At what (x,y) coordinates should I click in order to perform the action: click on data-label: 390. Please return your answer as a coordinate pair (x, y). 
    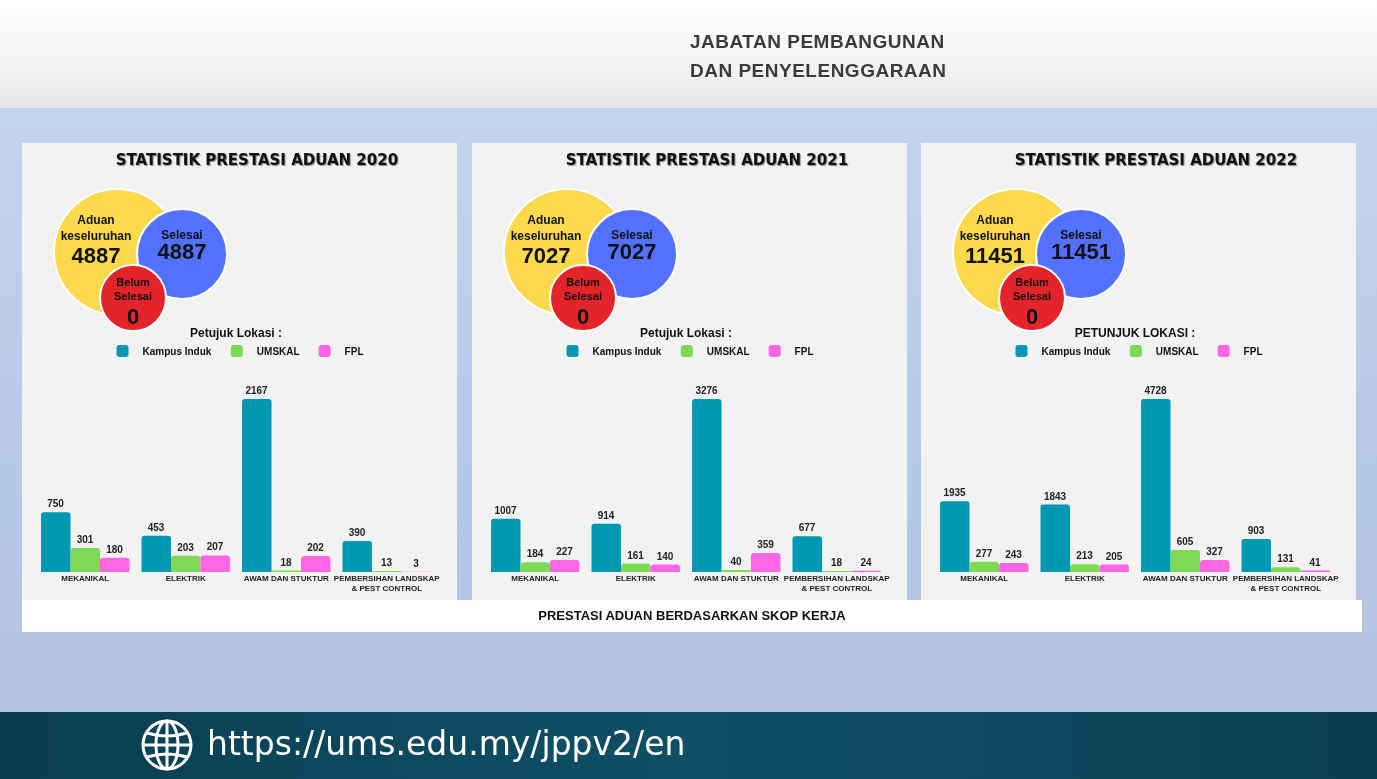
    Looking at the image, I should click on (357, 532).